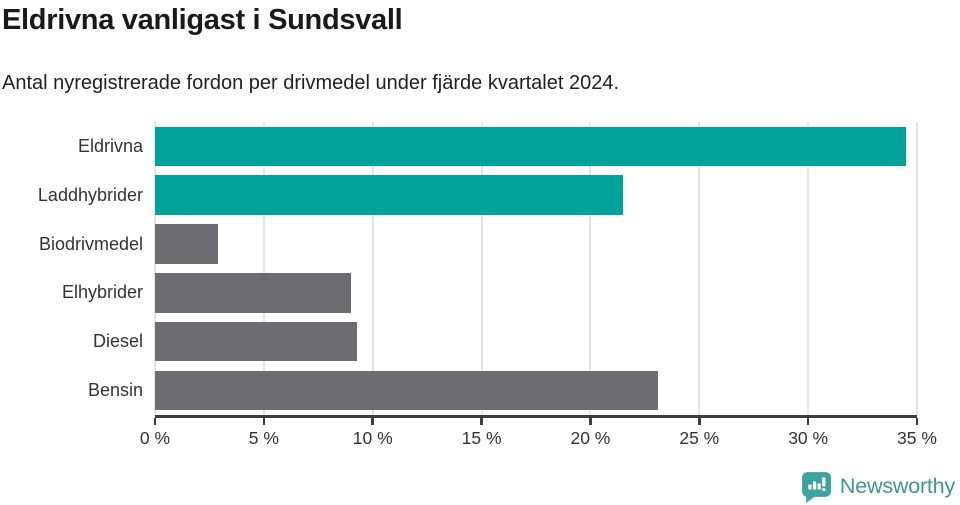 The width and height of the screenshot is (960, 505). Describe the element at coordinates (590, 438) in the screenshot. I see `axis-tick-label-20: 20 %` at that location.